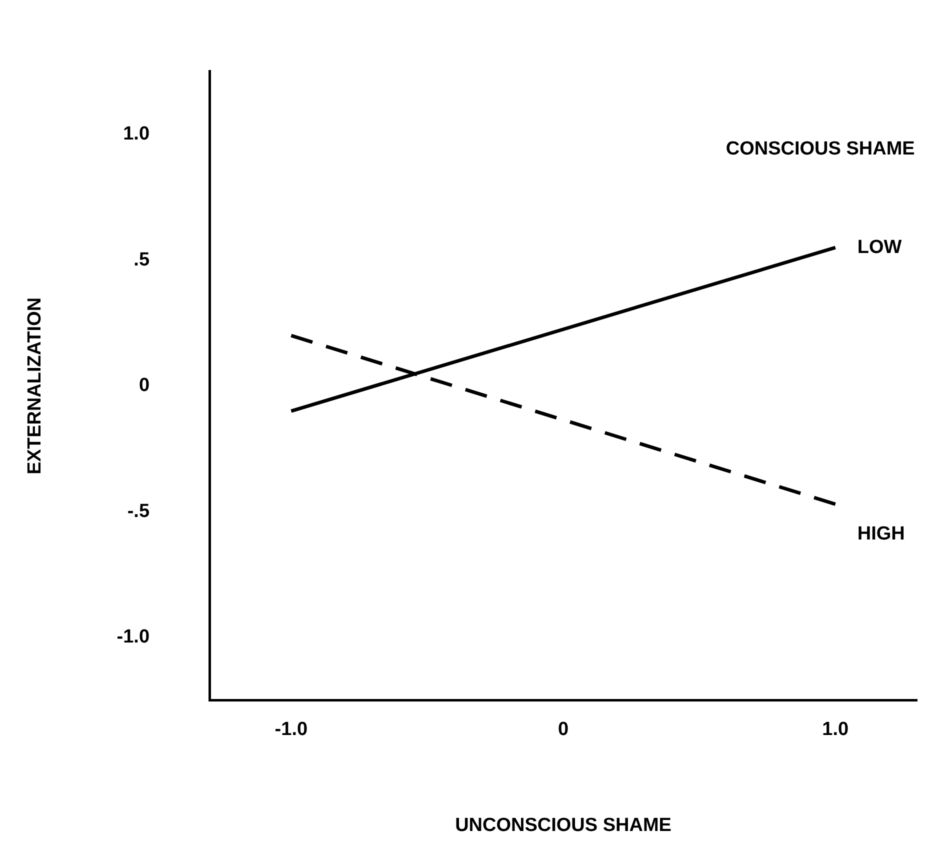 This screenshot has height=861, width=937. I want to click on x-tick-label: 0, so click(563, 729).